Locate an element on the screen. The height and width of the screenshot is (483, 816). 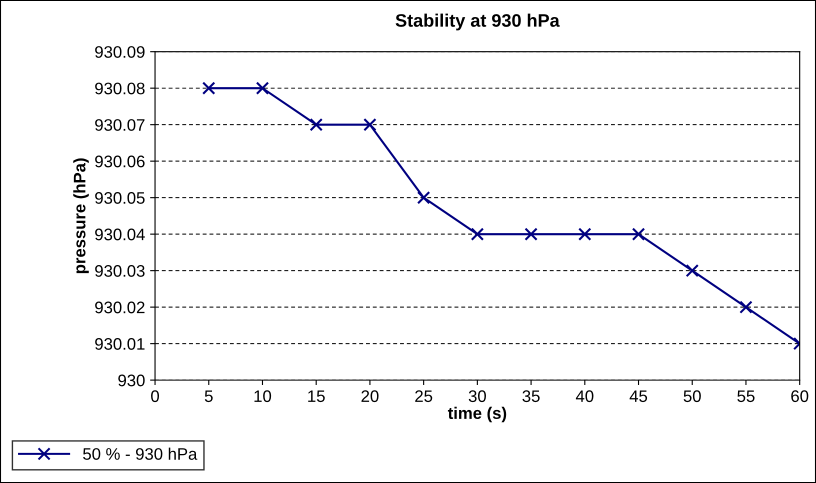
y-tick-label: 930.02 is located at coordinates (119, 308).